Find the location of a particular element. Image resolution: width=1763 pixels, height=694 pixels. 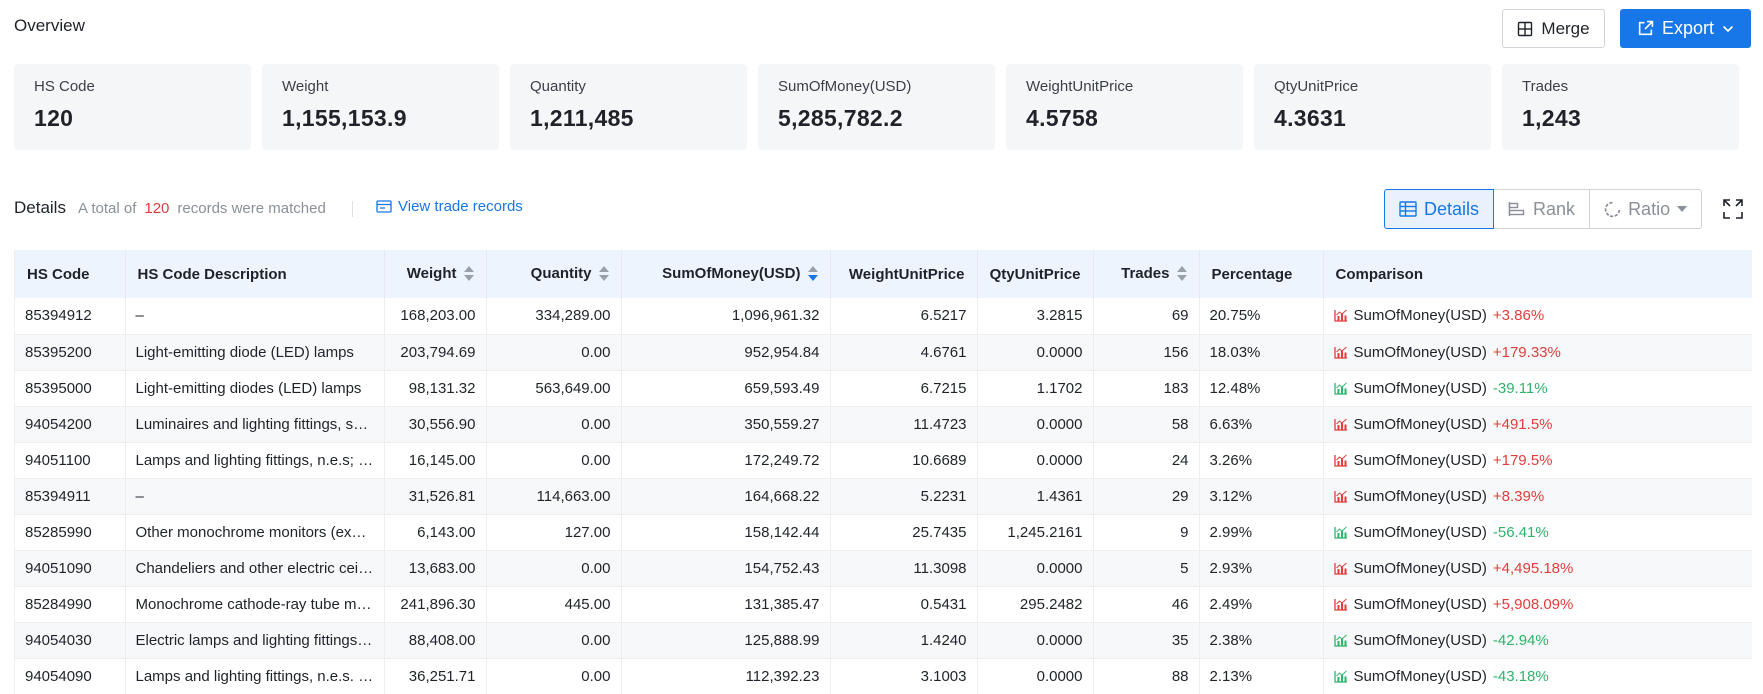

comparison-value: +3.86% is located at coordinates (1518, 316).